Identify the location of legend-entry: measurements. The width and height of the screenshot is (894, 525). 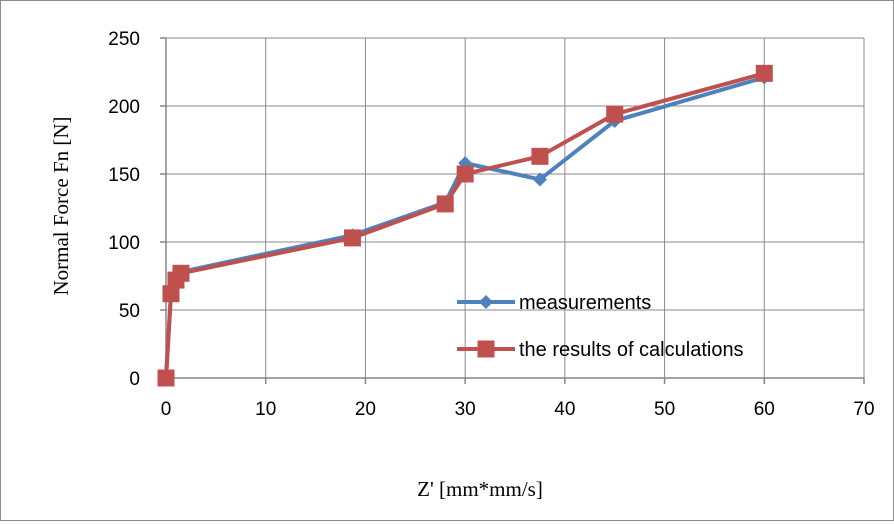
(554, 303).